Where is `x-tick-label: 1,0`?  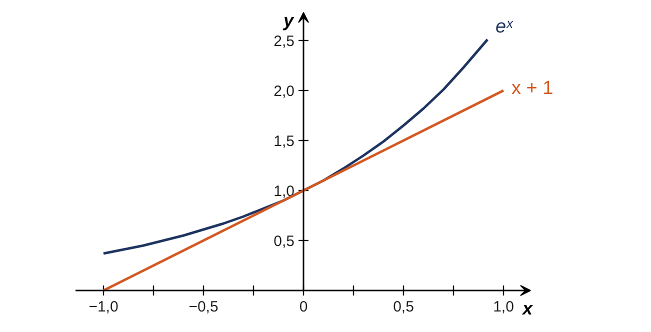 x-tick-label: 1,0 is located at coordinates (503, 307).